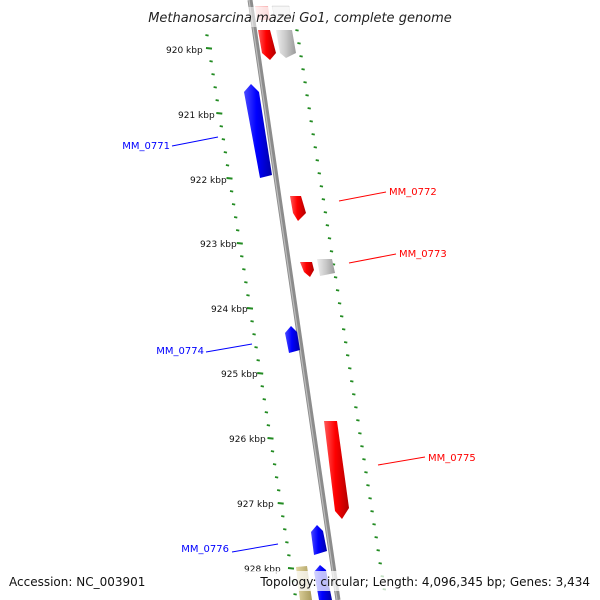 The image size is (600, 600). What do you see at coordinates (229, 310) in the screenshot?
I see `kbp-label: 924 kbp` at bounding box center [229, 310].